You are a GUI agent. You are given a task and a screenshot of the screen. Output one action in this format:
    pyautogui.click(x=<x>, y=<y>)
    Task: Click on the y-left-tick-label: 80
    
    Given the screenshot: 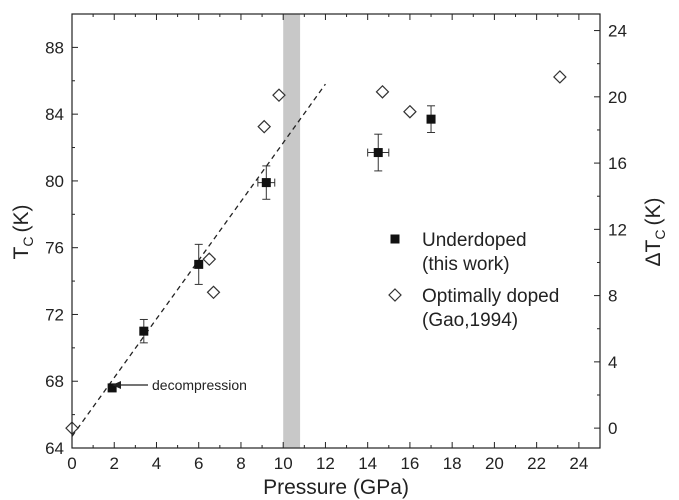 What is the action you would take?
    pyautogui.click(x=54, y=181)
    